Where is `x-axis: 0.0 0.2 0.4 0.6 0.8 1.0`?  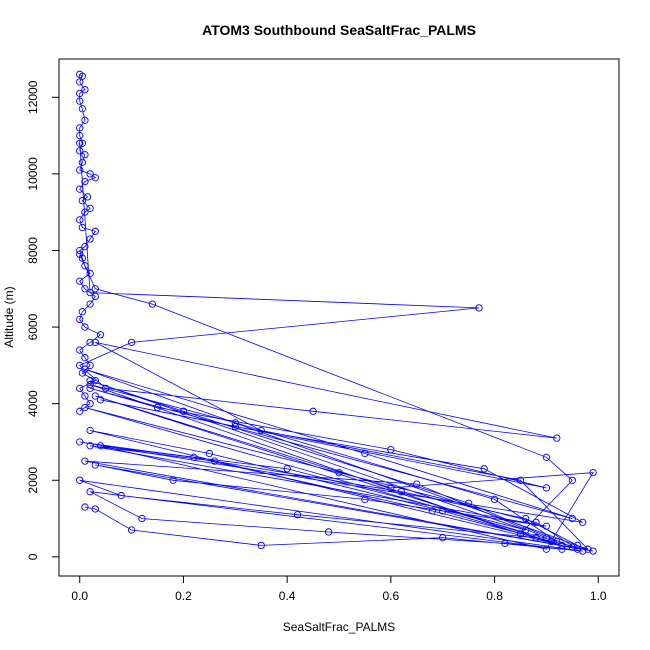 x-axis: 0.0 0.2 0.4 0.6 0.8 1.0 is located at coordinates (339, 589).